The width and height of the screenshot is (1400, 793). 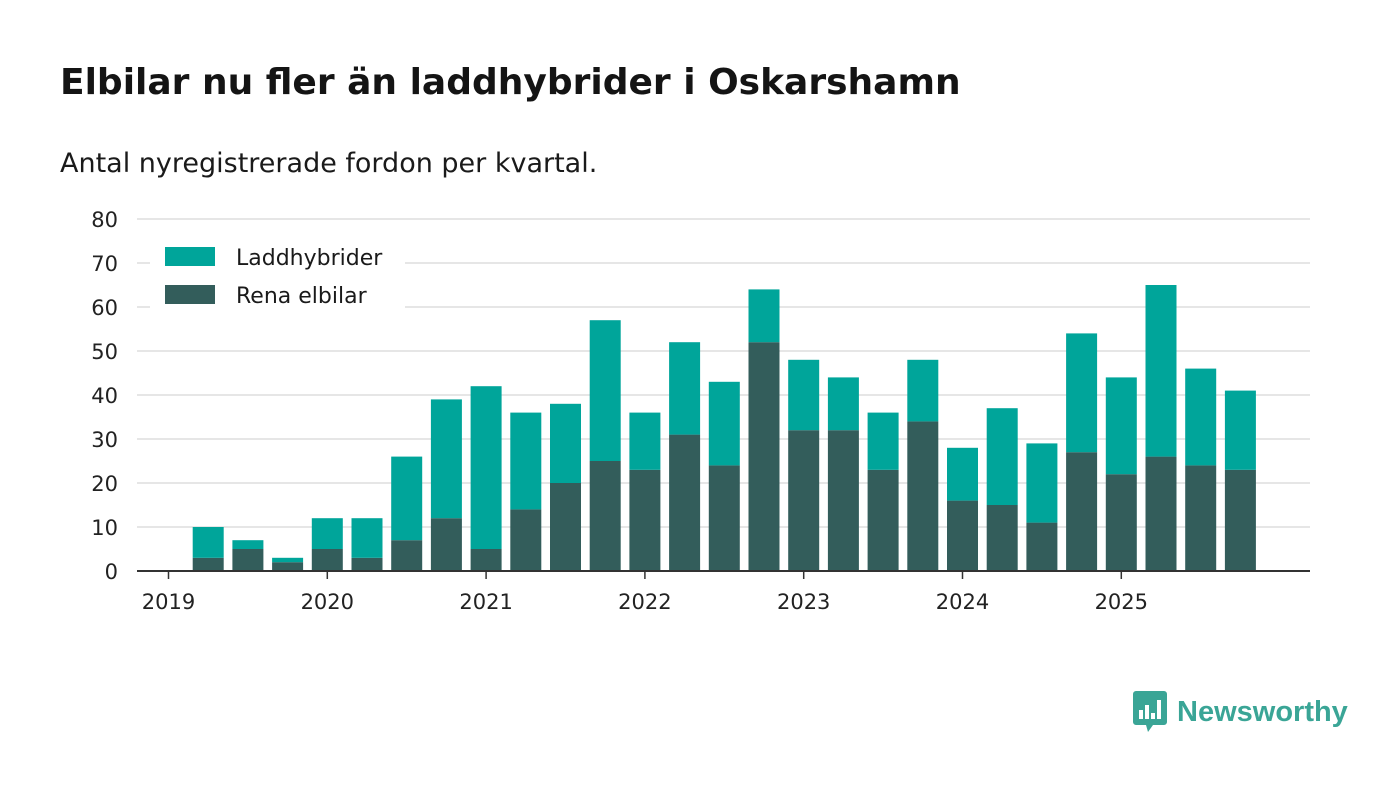 I want to click on x-tick-label: 2023, so click(x=803, y=602).